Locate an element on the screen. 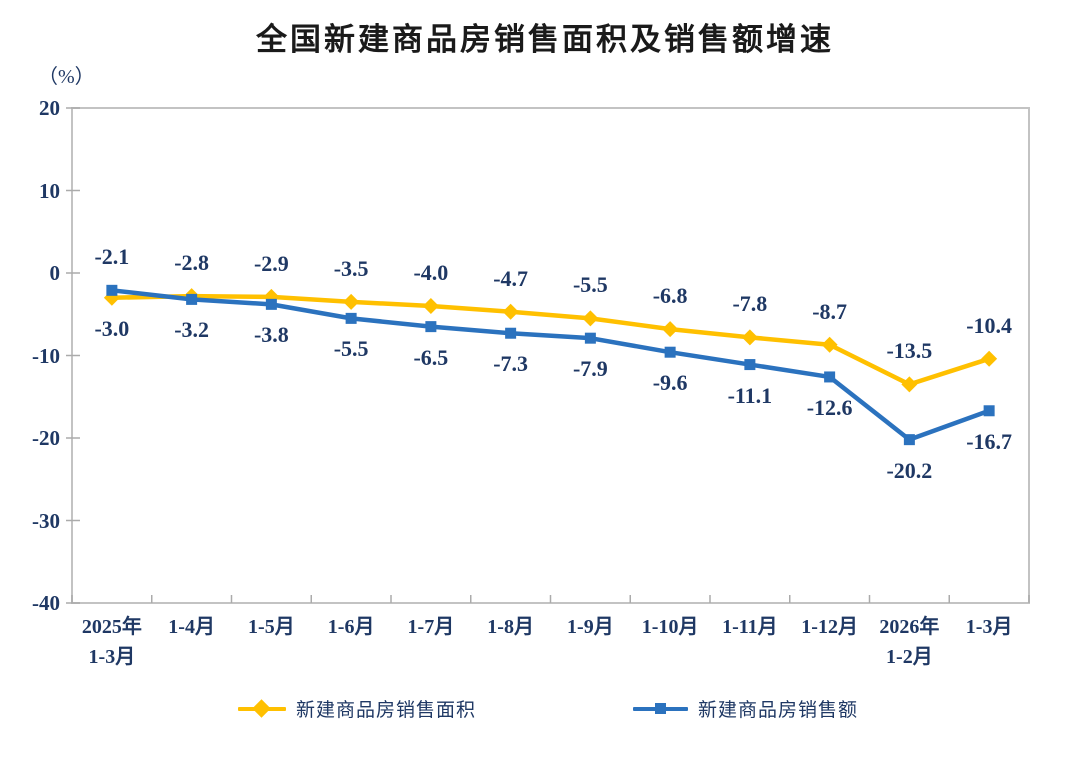  legend-item-sales-amount: 新建商品房销售额 is located at coordinates (745, 708).